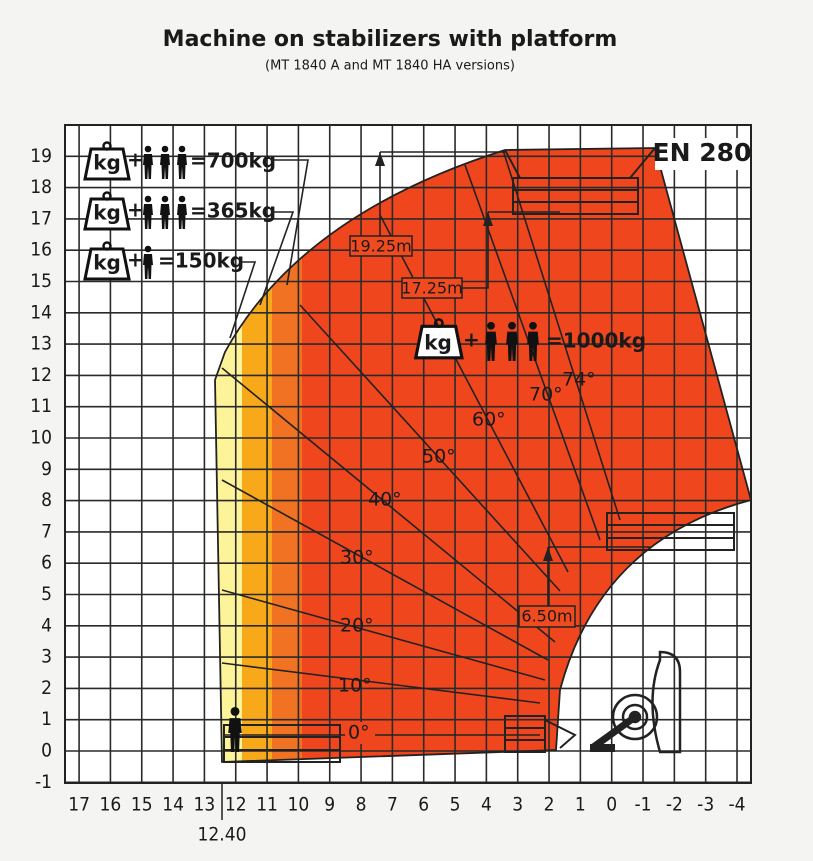 The width and height of the screenshot is (813, 861). What do you see at coordinates (41, 281) in the screenshot?
I see `y-tick-label: 15` at bounding box center [41, 281].